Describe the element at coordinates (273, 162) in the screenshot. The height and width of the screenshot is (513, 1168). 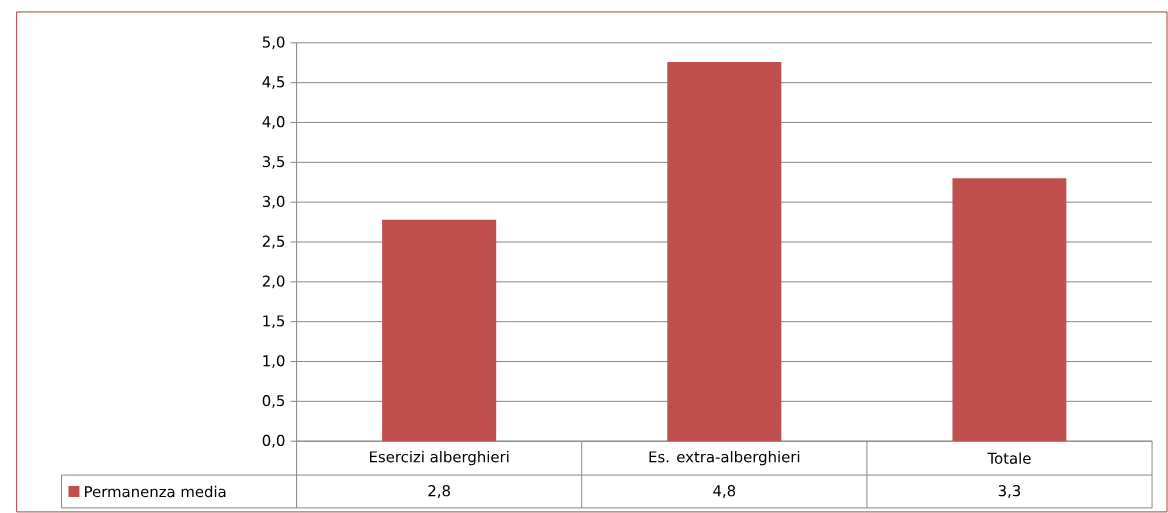
I see `y-tick-label: 3,5` at that location.